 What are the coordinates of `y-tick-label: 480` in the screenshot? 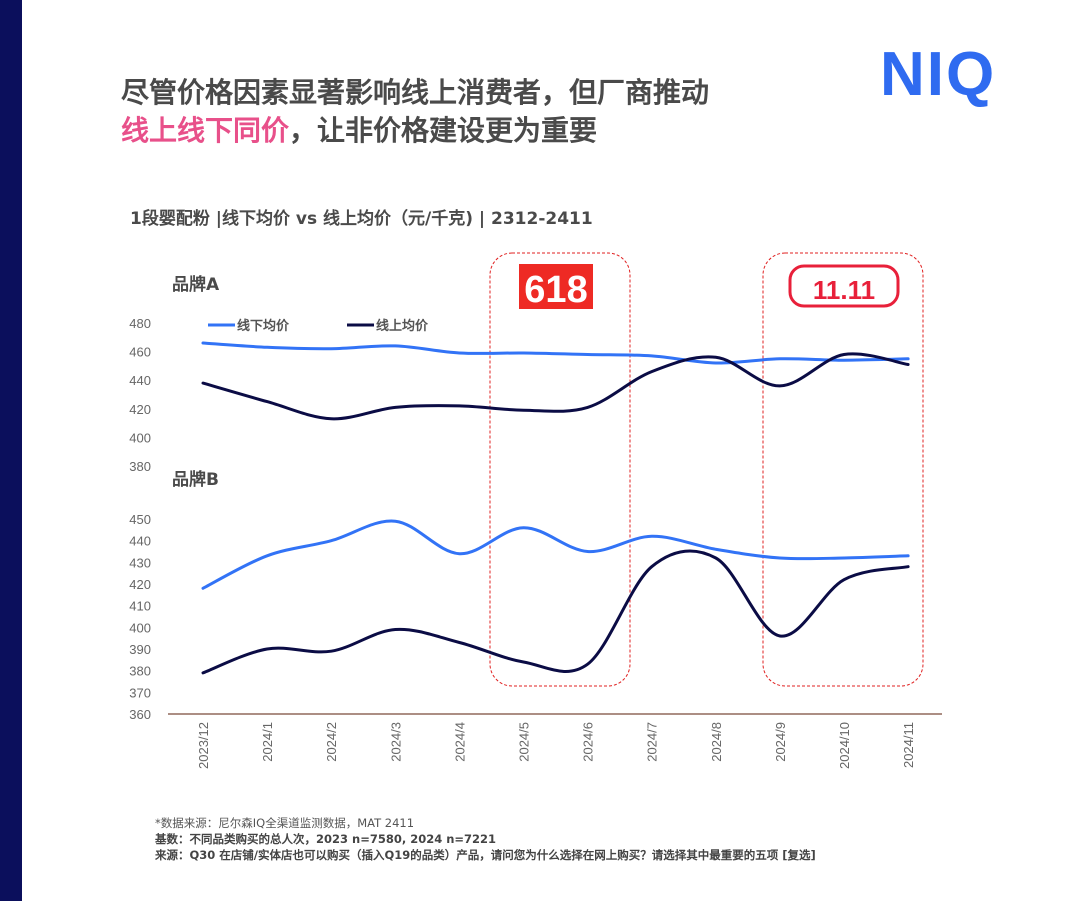 It's located at (140, 323).